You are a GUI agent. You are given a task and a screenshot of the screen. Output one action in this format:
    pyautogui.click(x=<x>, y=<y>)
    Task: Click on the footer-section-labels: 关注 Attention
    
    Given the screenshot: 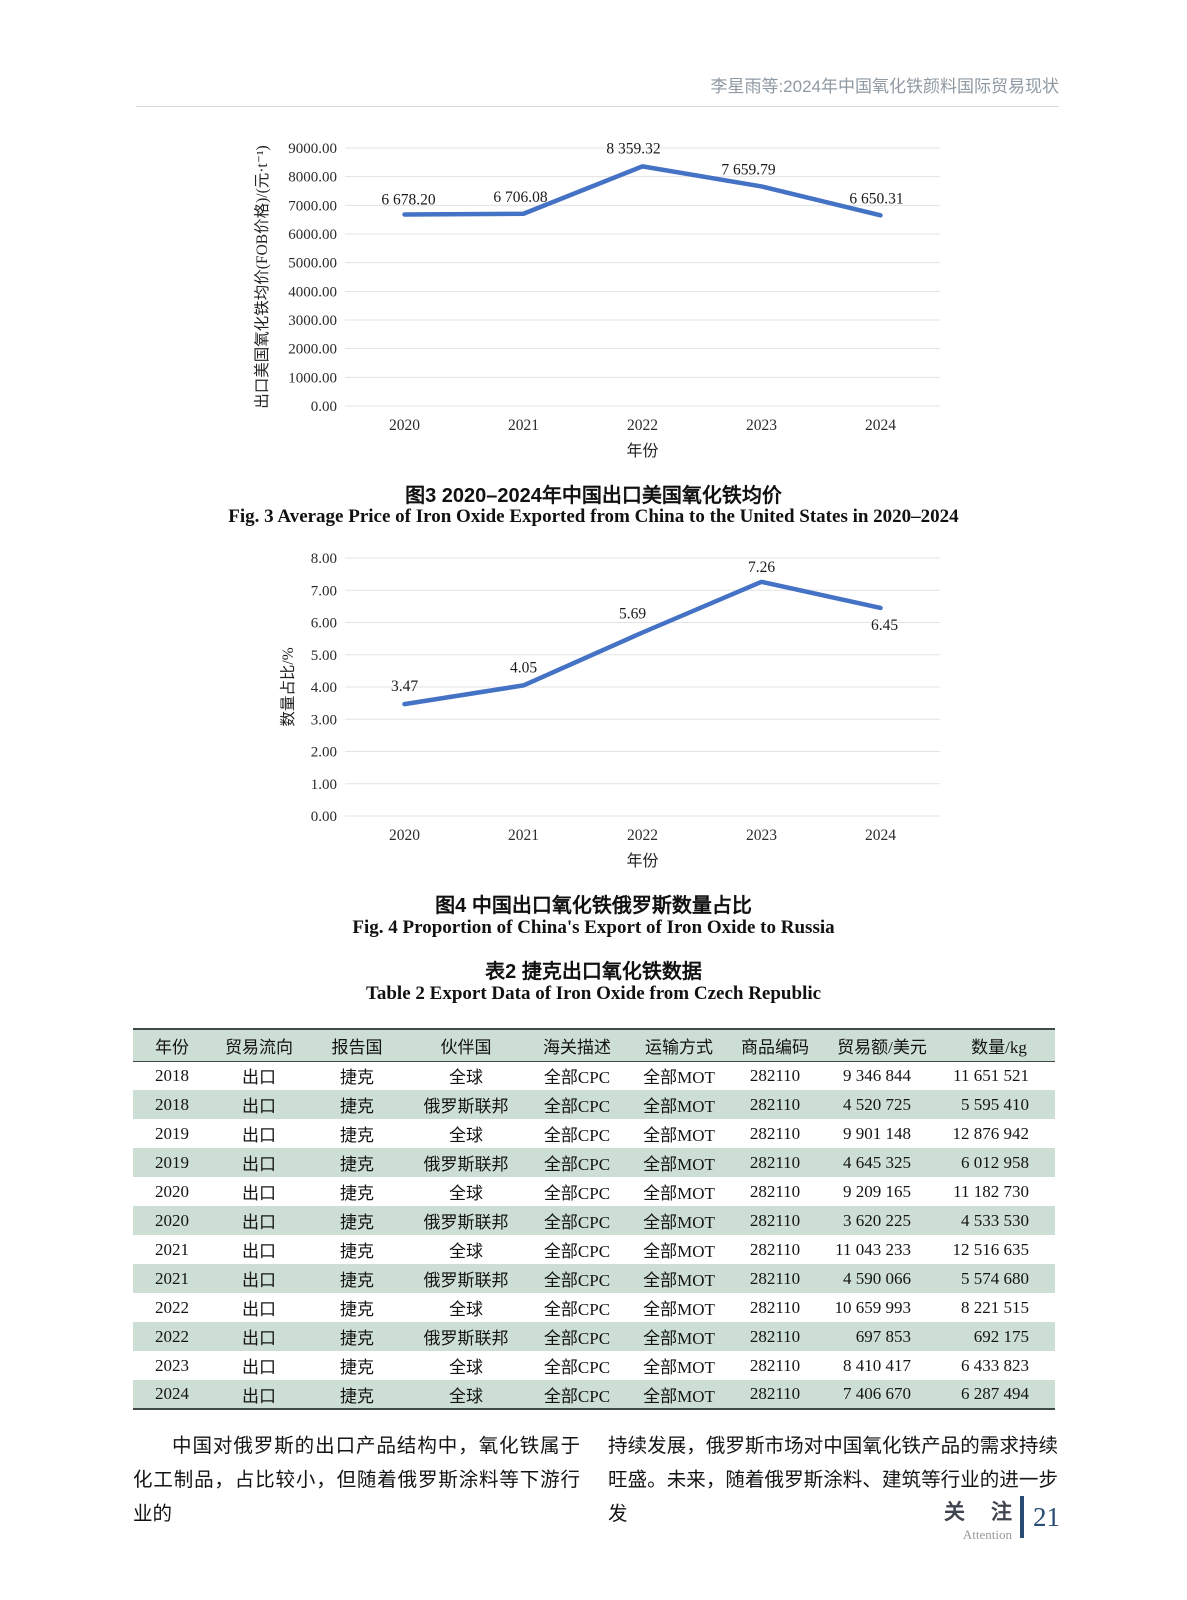 What is the action you would take?
    pyautogui.click(x=946, y=1519)
    